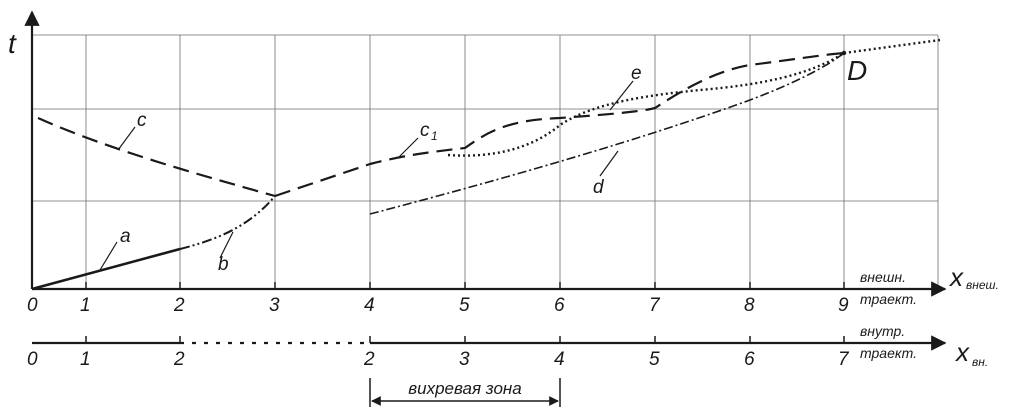 The height and width of the screenshot is (407, 1009). I want to click on outer-axis-sub: внеш., so click(982, 285).